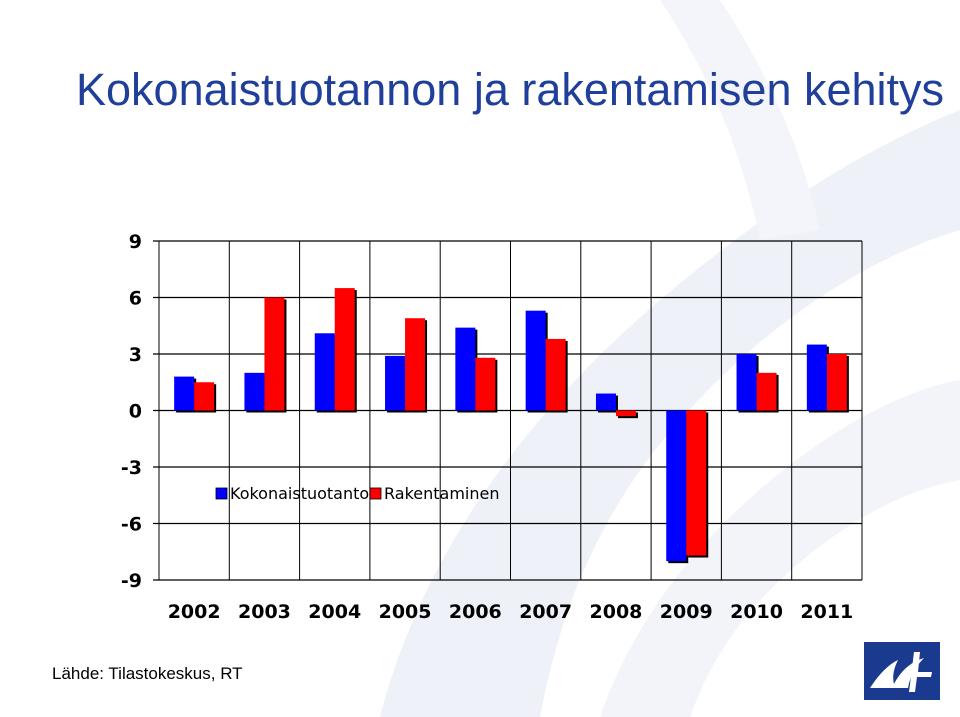 This screenshot has width=960, height=717. What do you see at coordinates (625, 413) in the screenshot?
I see `bar-rakentaminen-2008` at bounding box center [625, 413].